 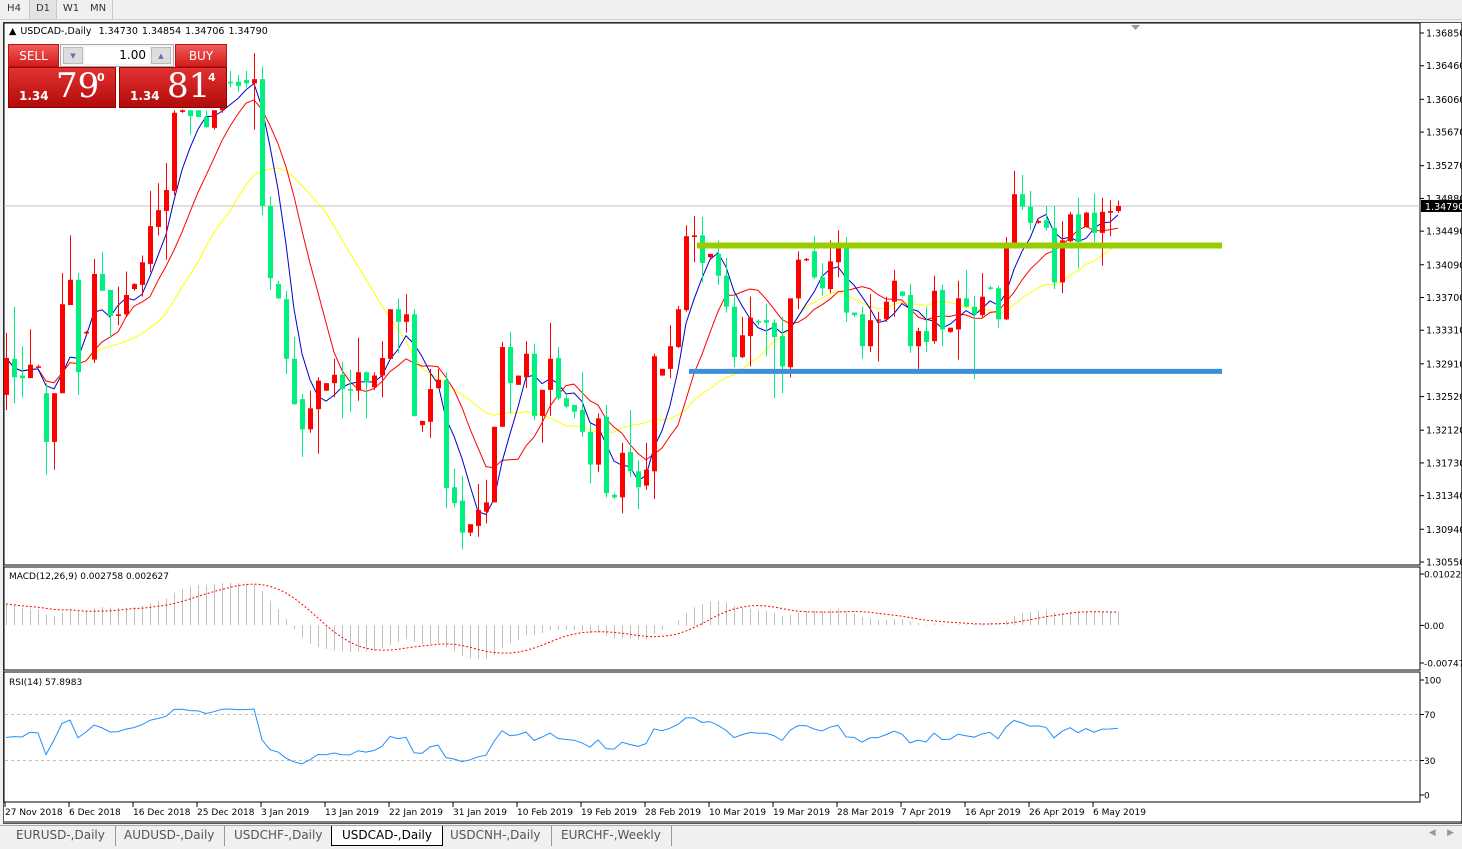 What do you see at coordinates (1434, 627) in the screenshot?
I see `macd-tick-label: 0.00` at bounding box center [1434, 627].